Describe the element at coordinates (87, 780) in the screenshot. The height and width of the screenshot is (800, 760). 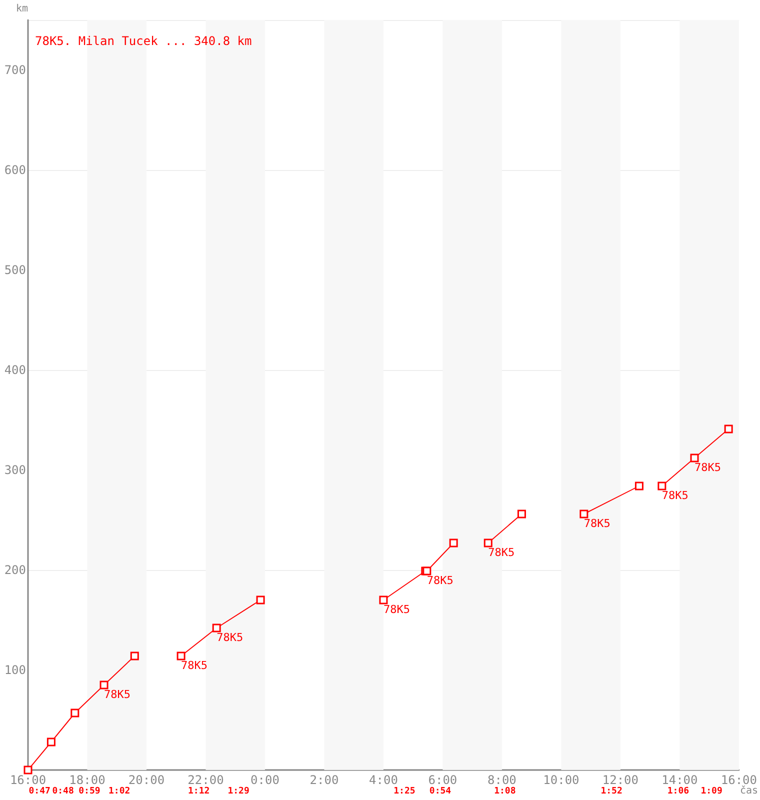
I see `x-tick-label: 18:00` at that location.